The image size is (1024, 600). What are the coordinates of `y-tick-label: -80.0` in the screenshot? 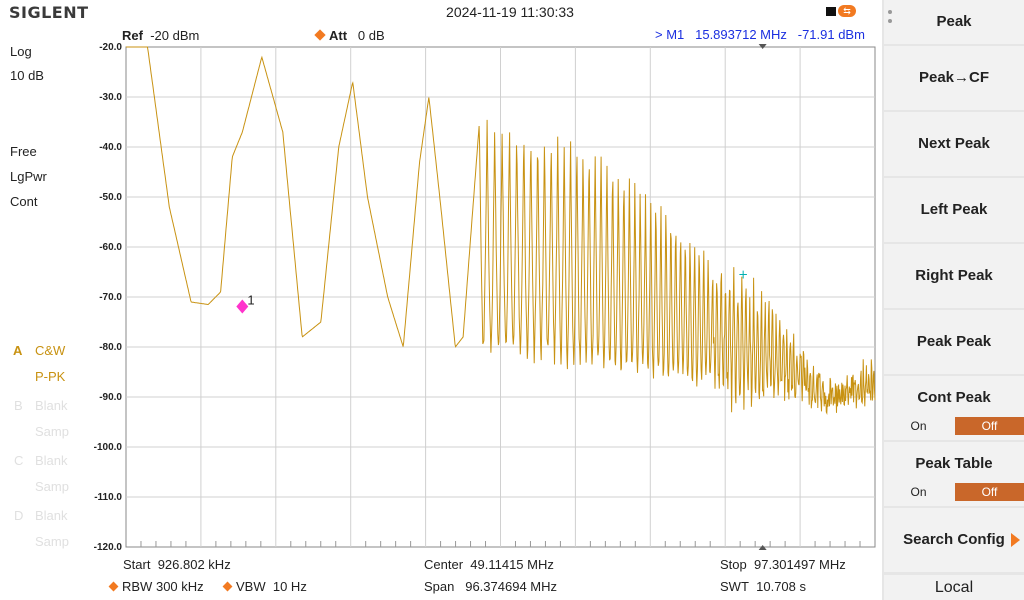 It's located at (110, 347).